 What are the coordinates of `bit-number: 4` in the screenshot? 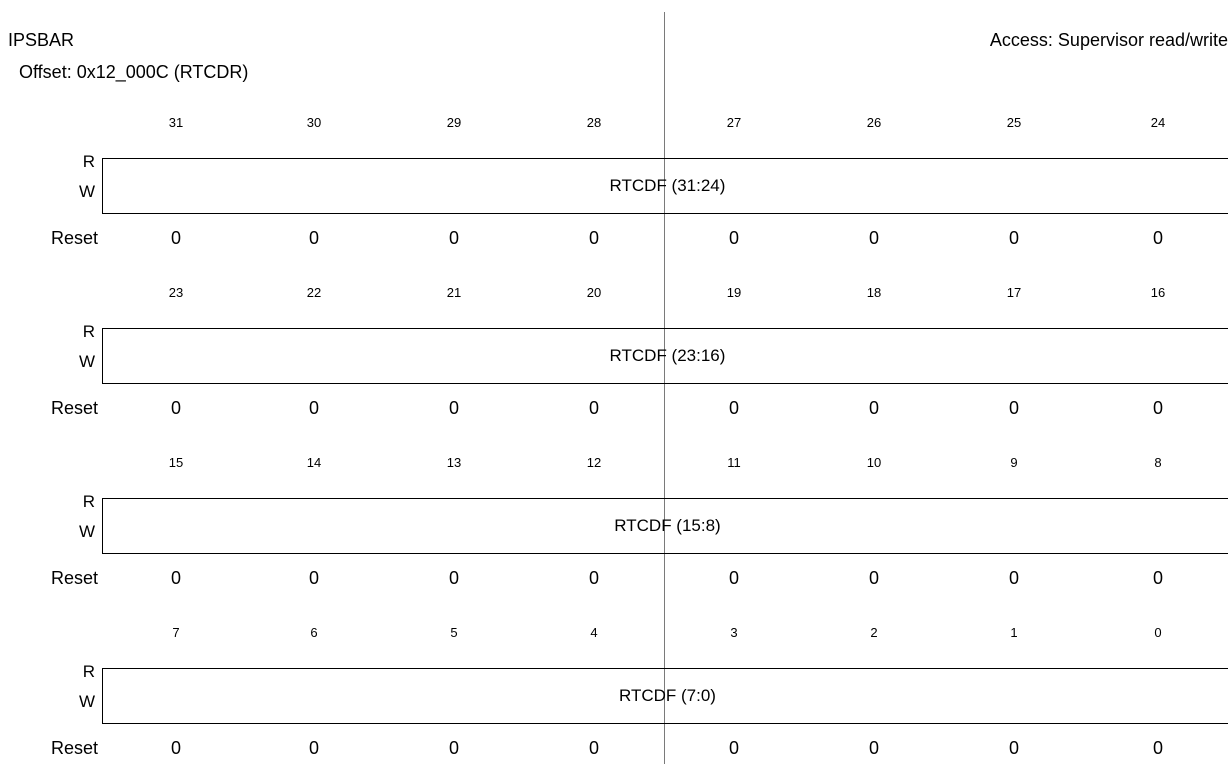 It's located at (594, 632).